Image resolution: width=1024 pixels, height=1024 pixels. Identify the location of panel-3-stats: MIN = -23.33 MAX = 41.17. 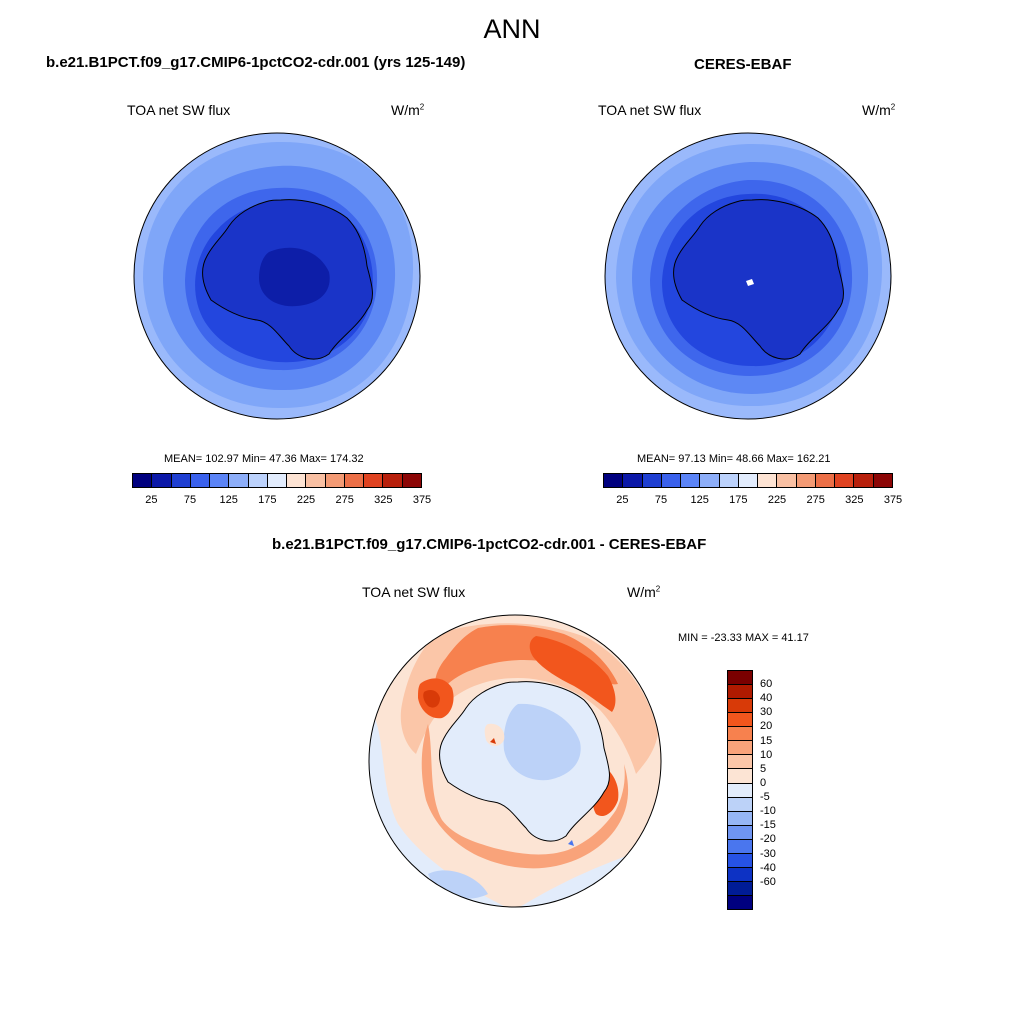
(743, 638).